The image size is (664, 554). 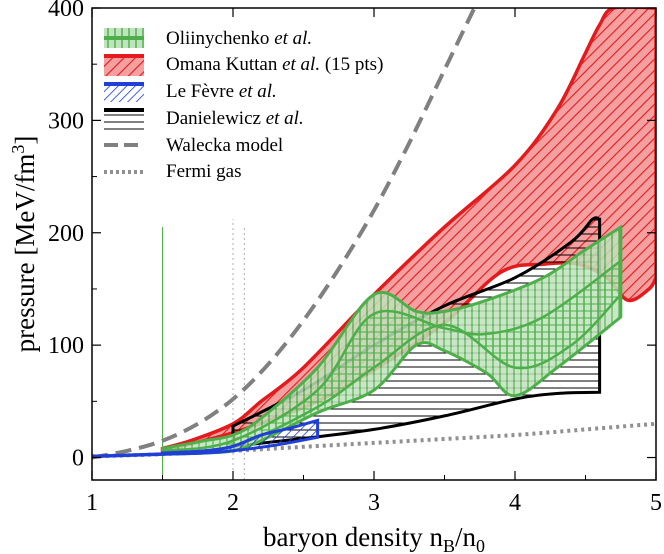 What do you see at coordinates (66, 234) in the screenshot?
I see `y-tick-label: 200` at bounding box center [66, 234].